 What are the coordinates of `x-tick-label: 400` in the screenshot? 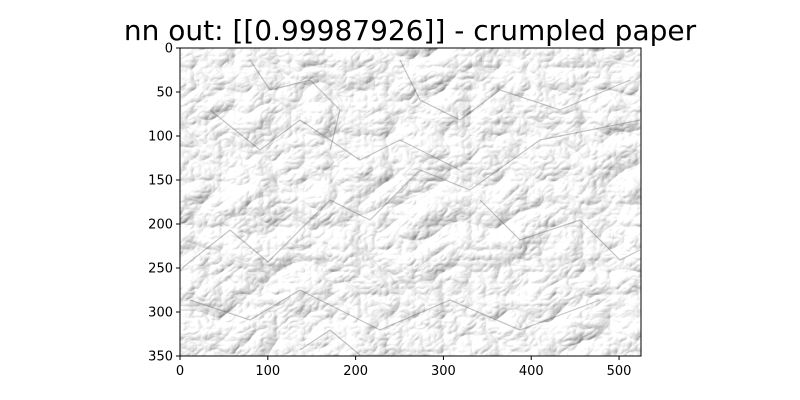 It's located at (531, 371).